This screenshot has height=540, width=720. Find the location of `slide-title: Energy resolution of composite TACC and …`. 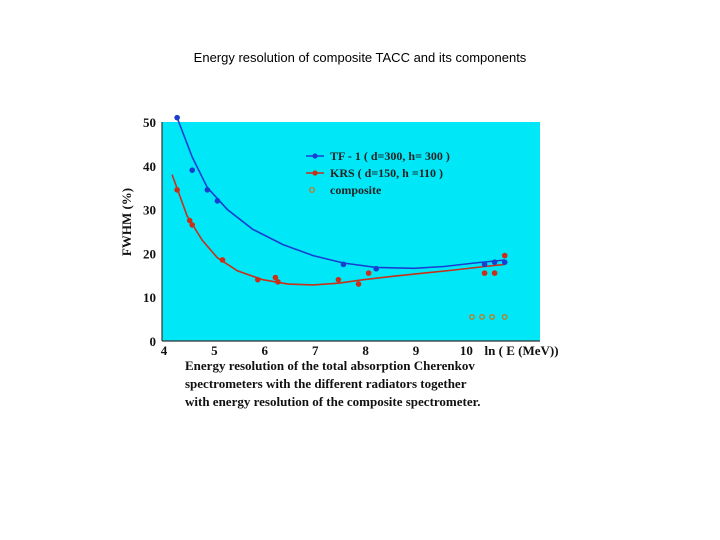

slide-title: Energy resolution of composite TACC and … is located at coordinates (360, 57).